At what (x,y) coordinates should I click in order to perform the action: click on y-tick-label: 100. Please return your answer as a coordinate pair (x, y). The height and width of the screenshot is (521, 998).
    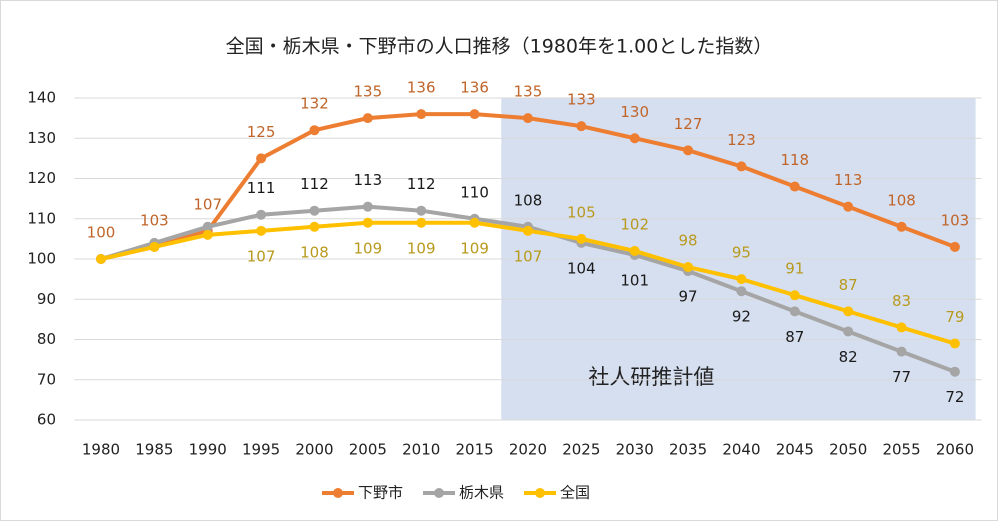
    Looking at the image, I should click on (41, 259).